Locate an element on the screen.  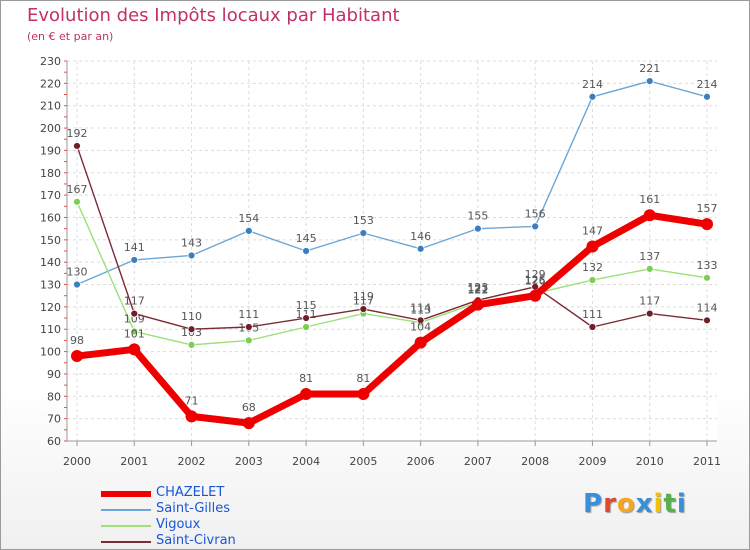
data-label-vigoux: 113 is located at coordinates (420, 310).